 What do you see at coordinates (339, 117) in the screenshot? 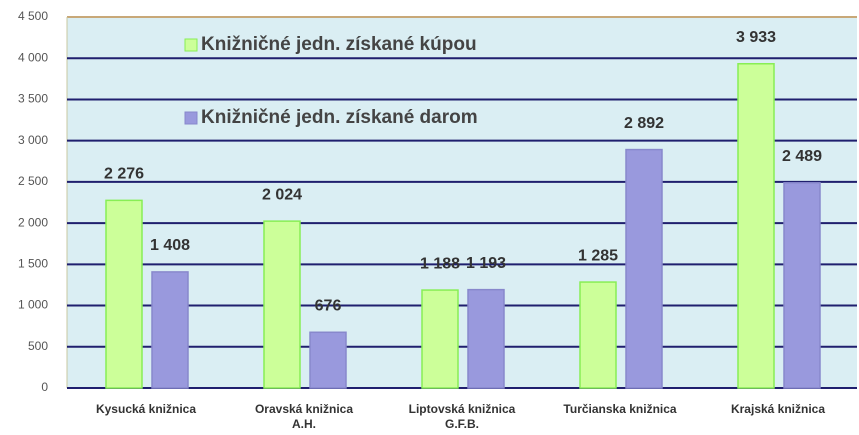
I see `legend-label: Knižničné jedn. získané darom` at bounding box center [339, 117].